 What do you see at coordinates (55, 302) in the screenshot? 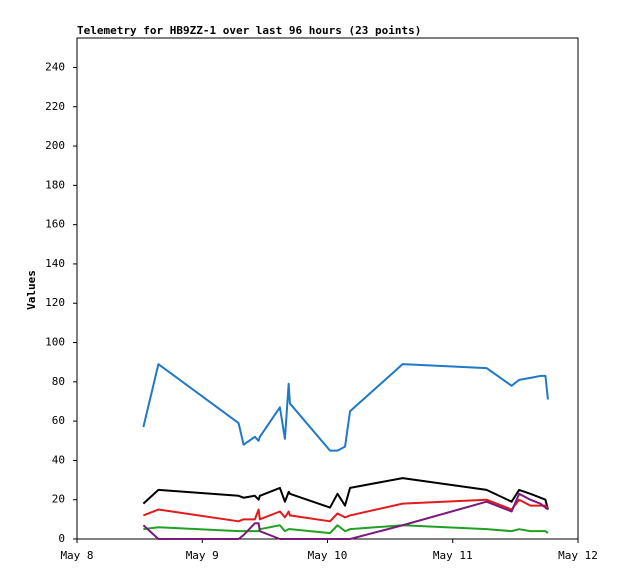
I see `y-tick-label: 120` at bounding box center [55, 302].